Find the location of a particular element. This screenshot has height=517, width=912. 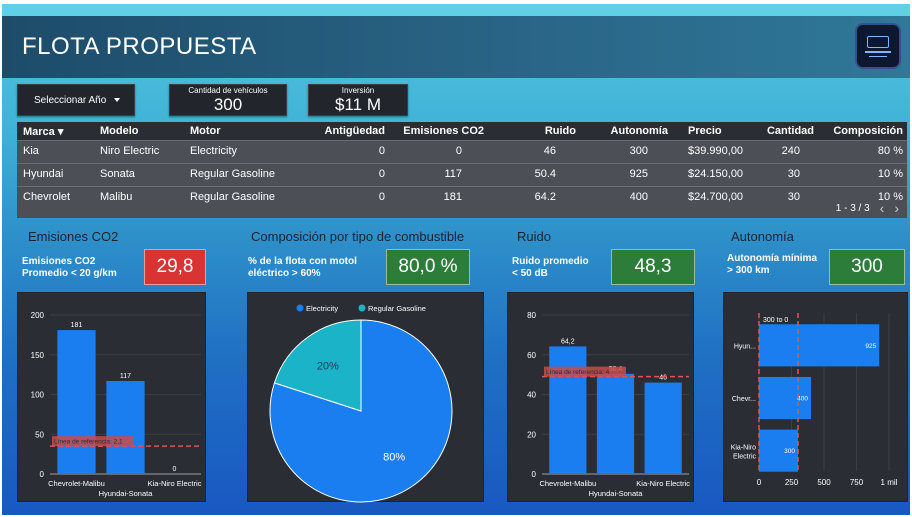

table-cell: 80 % is located at coordinates (890, 151).